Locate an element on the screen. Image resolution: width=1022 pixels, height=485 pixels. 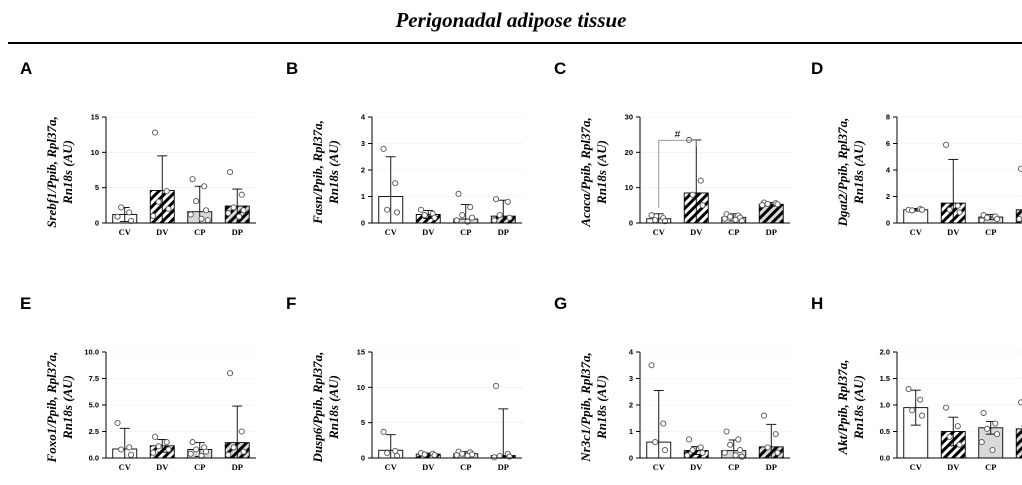
y-axis-label: Acaca/Ppib, Rpl37a, is located at coordinates (585, 172).